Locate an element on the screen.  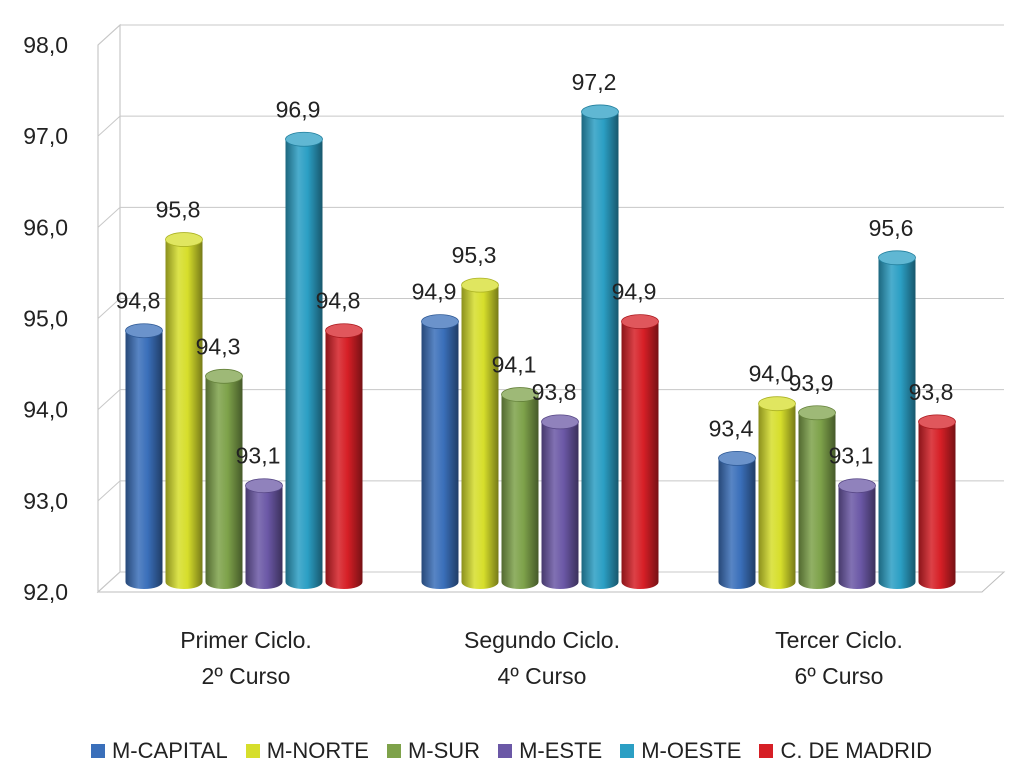
x-tick-label: Primer Ciclo. is located at coordinates (246, 640).